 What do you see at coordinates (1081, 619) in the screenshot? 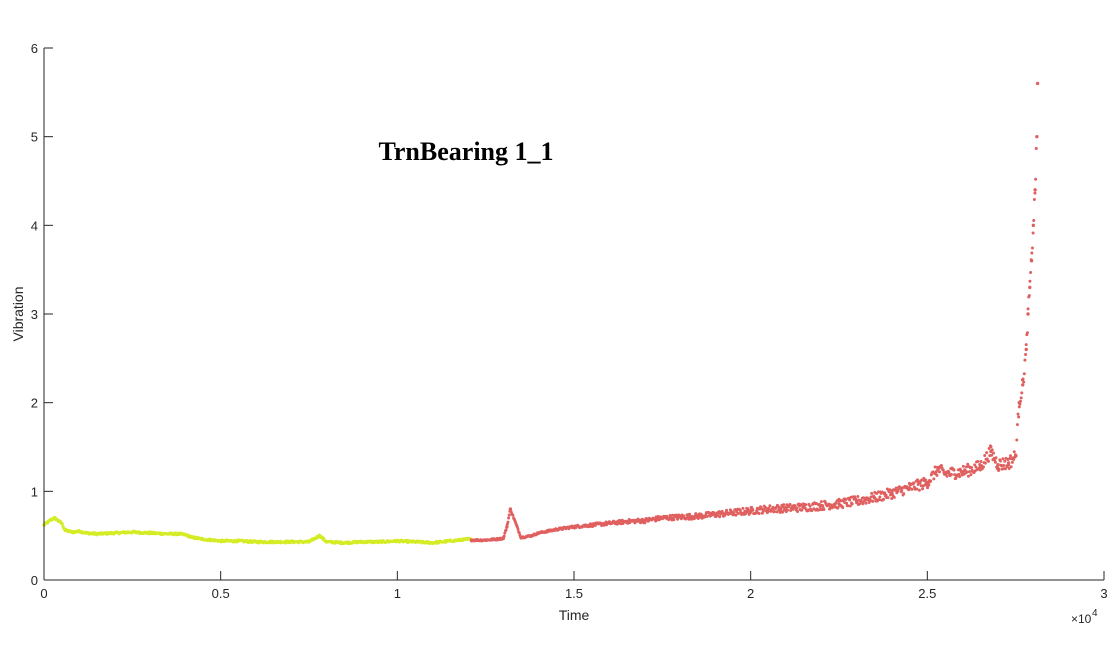
I see `x-exponent-base: ×10` at bounding box center [1081, 619].